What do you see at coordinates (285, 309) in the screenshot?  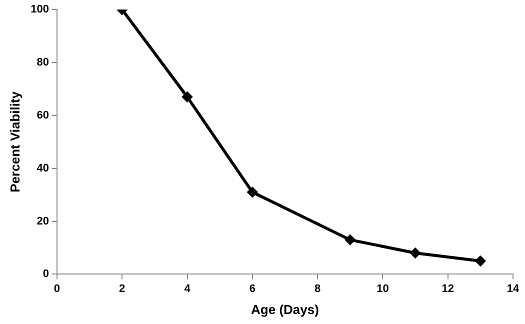 I see `x-axis-title: Age (Days)` at bounding box center [285, 309].